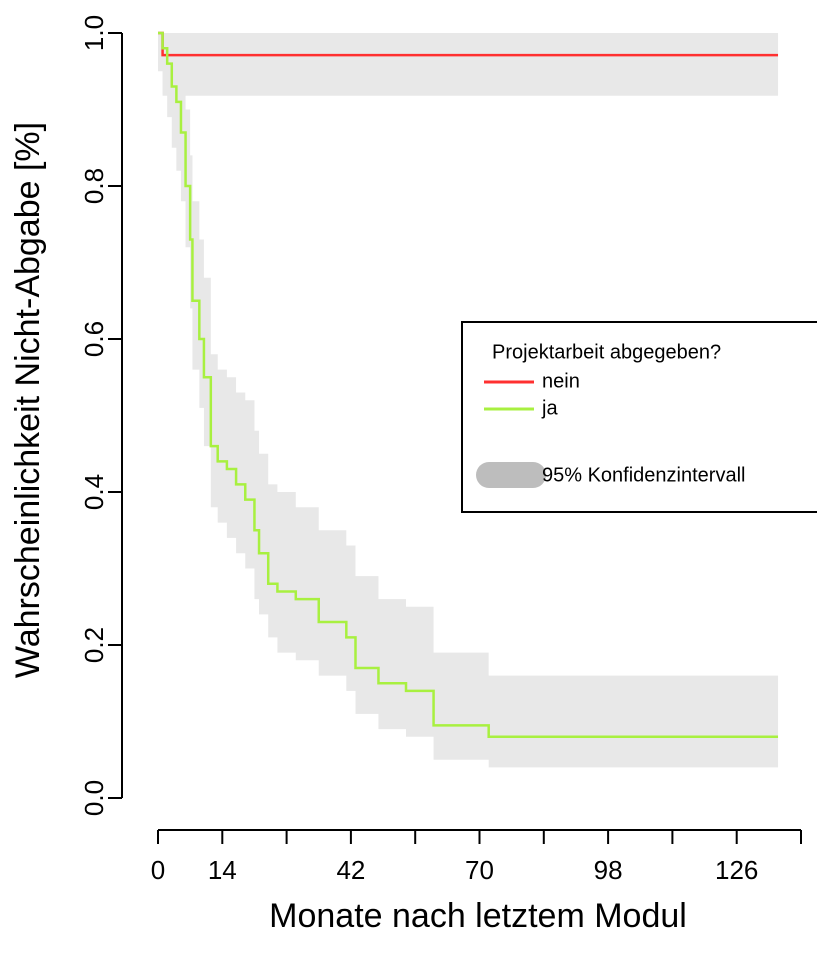  I want to click on x-tick-label: 70, so click(479, 870).